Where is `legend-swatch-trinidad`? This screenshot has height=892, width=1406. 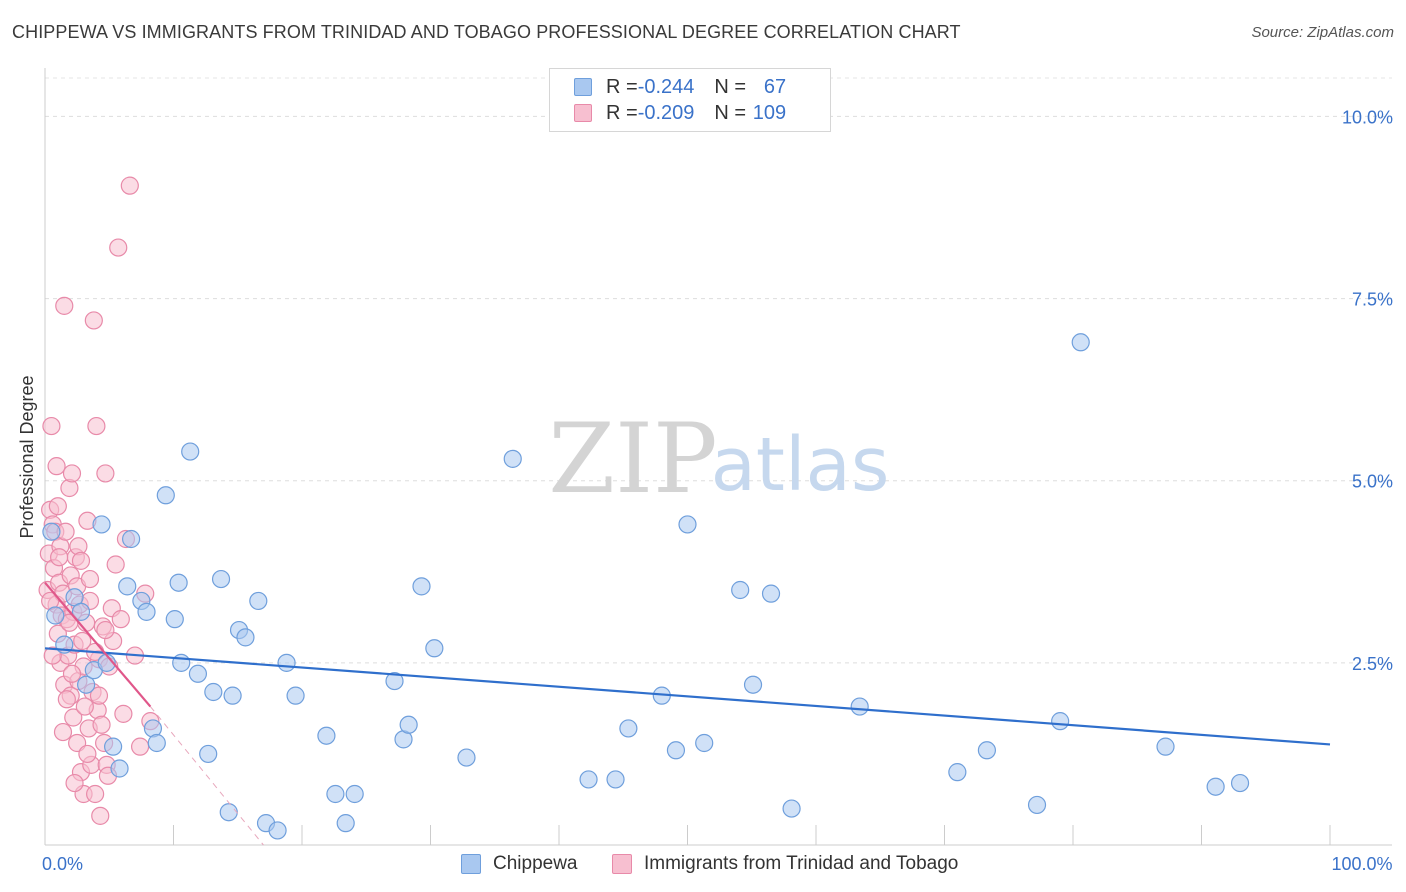 legend-swatch-trinidad is located at coordinates (583, 113).